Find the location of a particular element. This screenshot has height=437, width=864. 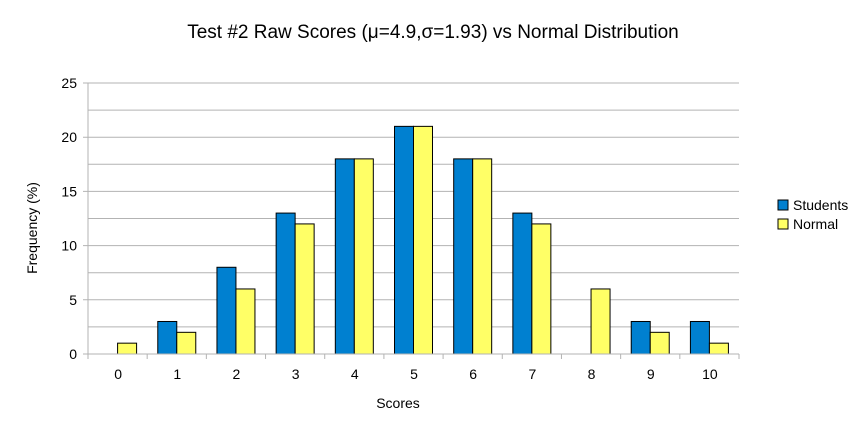

x-axis-label: Scores is located at coordinates (398, 403).